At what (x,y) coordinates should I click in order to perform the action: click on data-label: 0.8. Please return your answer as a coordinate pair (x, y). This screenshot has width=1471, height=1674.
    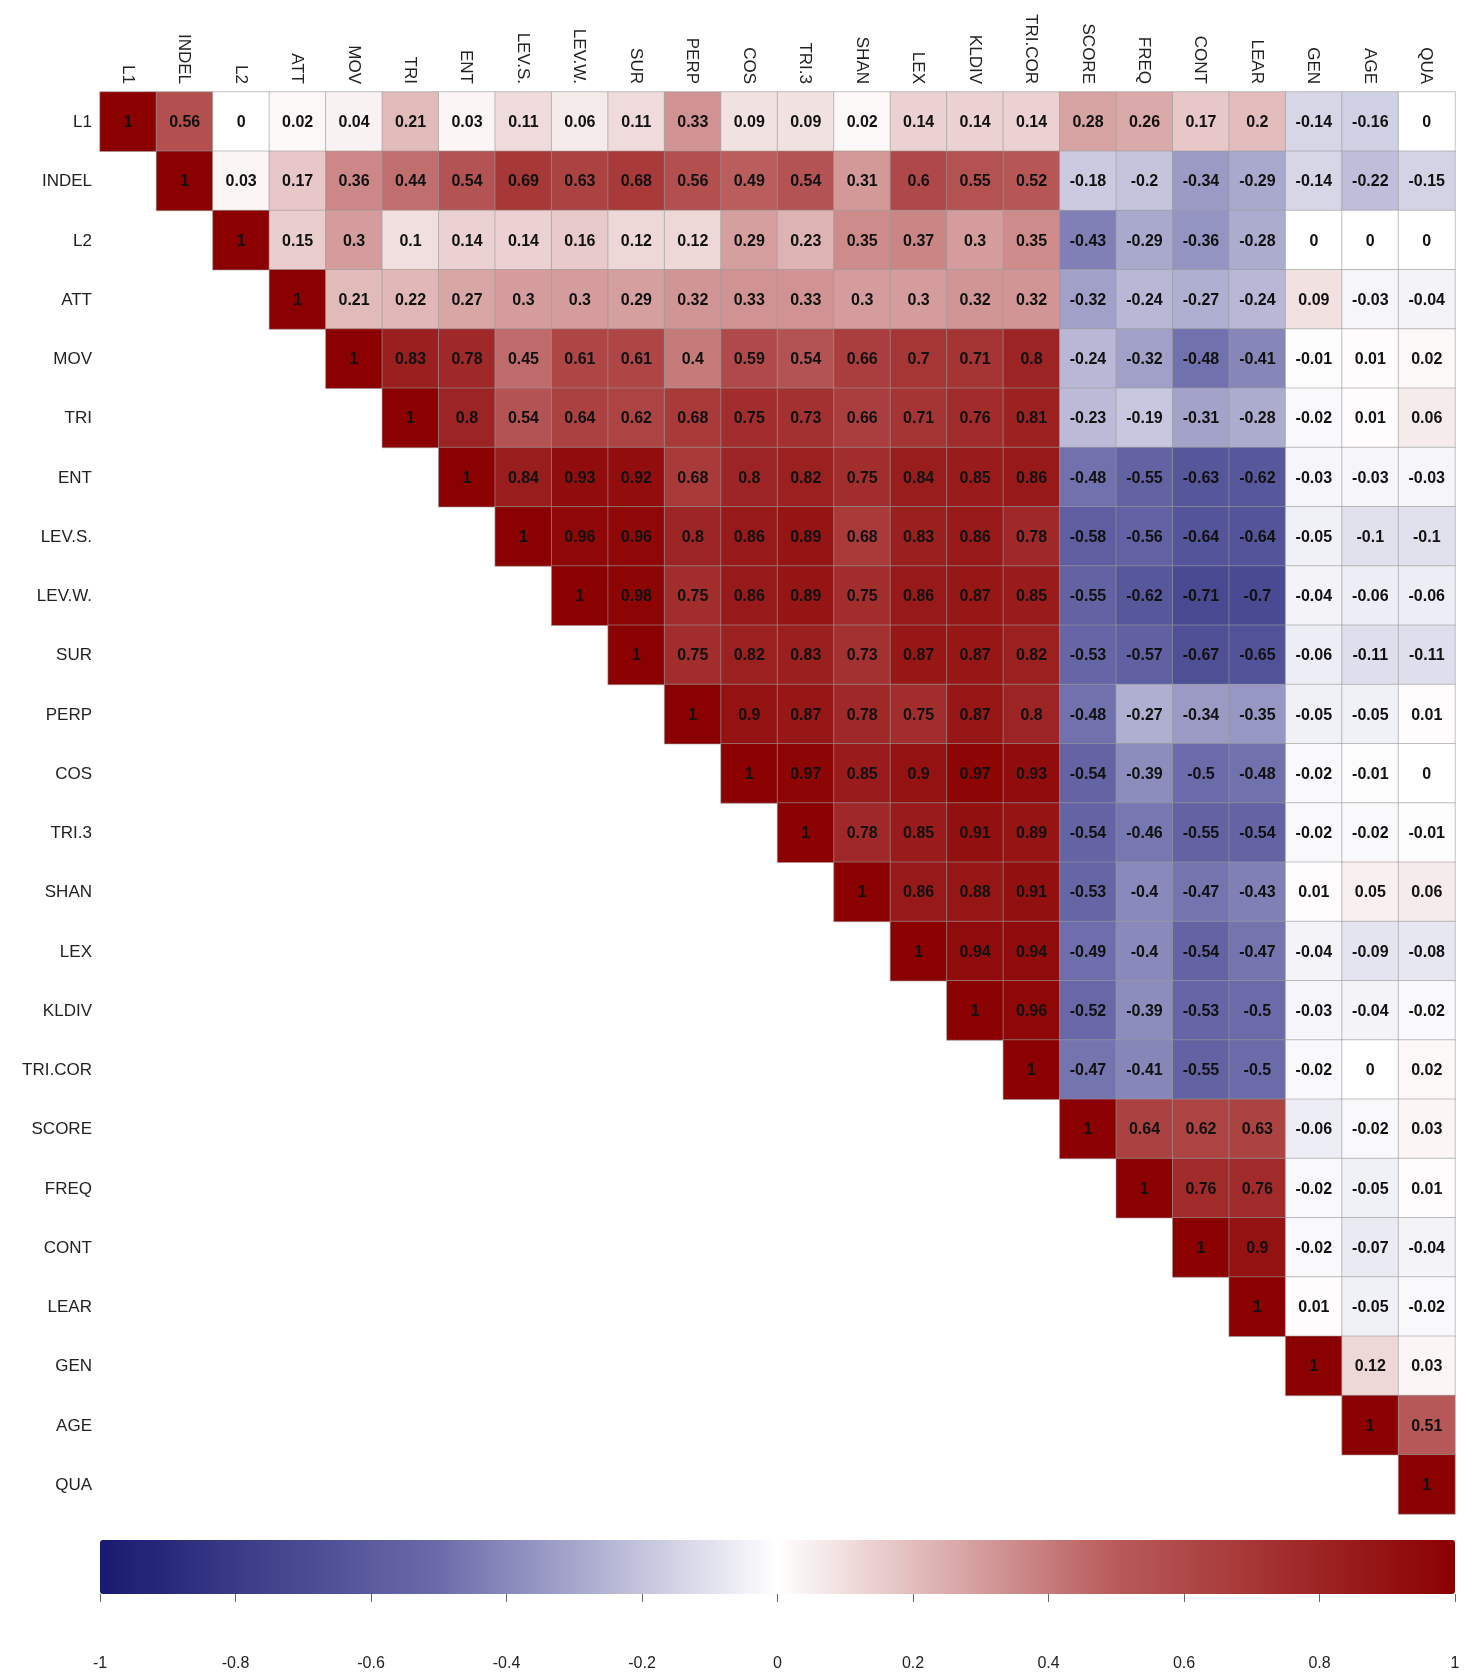
    Looking at the image, I should click on (1031, 359).